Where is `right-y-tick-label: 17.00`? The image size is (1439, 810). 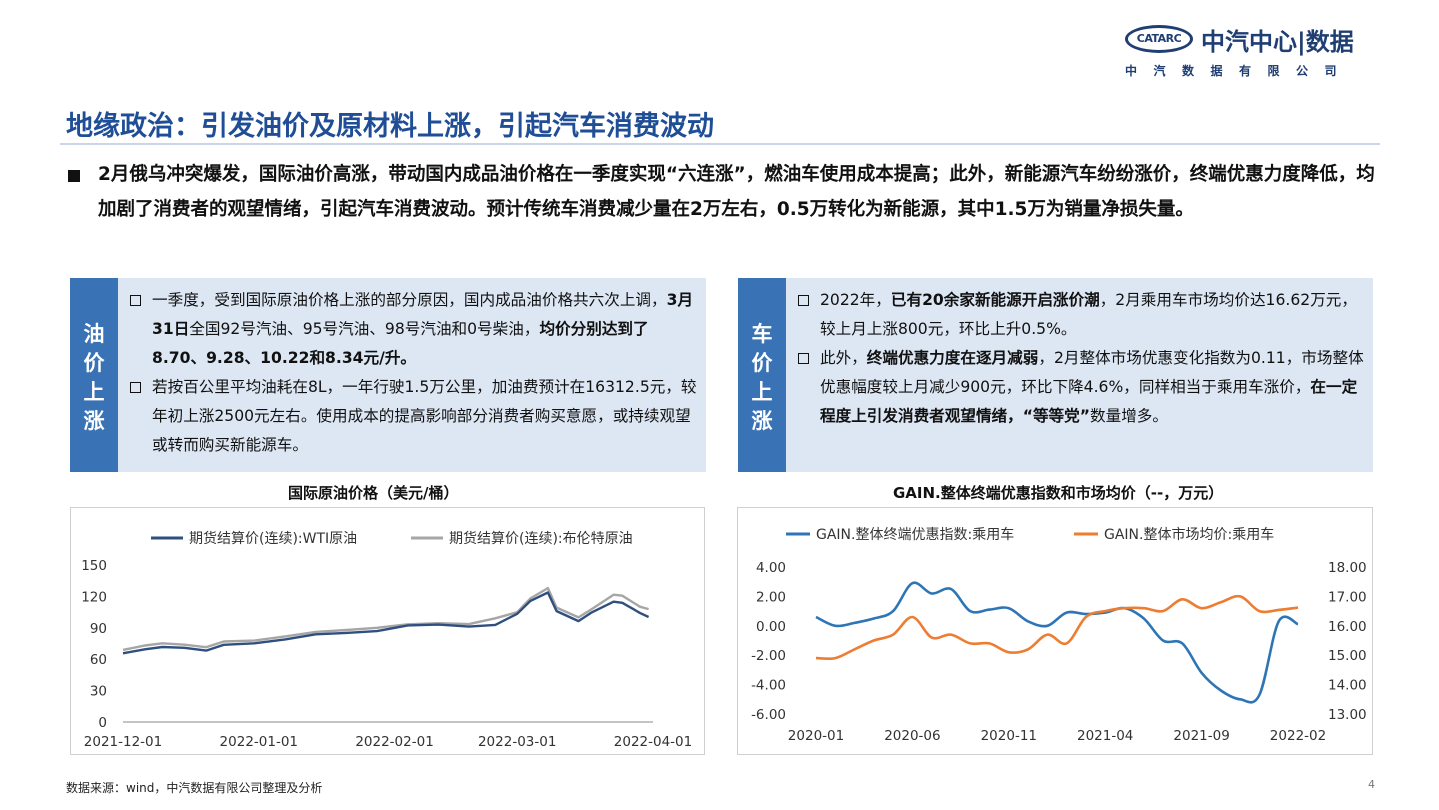 right-y-tick-label: 17.00 is located at coordinates (1347, 597).